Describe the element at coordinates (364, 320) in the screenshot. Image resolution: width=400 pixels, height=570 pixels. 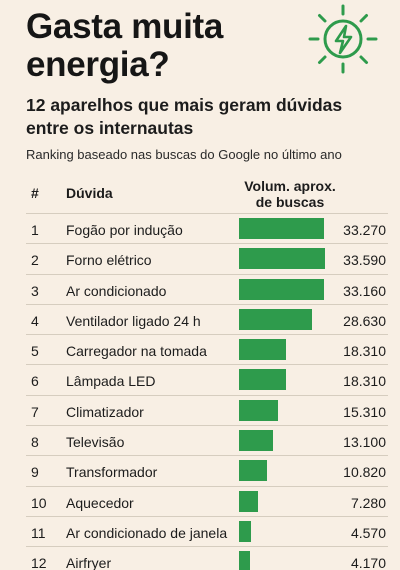
I see `value-label: 28.630` at that location.